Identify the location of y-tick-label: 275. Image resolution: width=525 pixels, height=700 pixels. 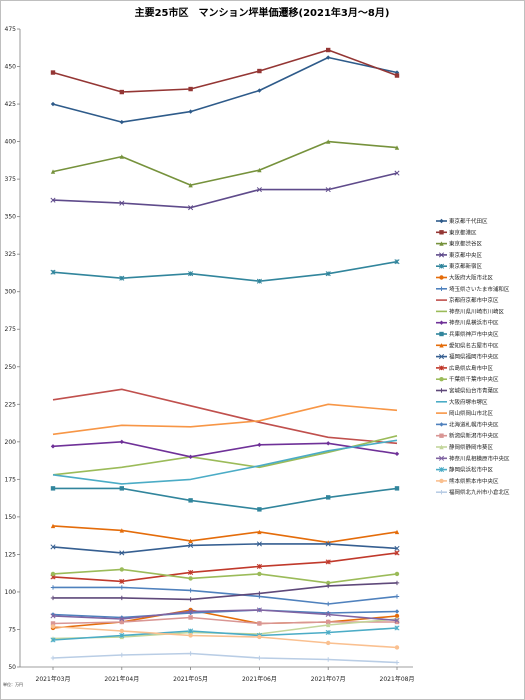
(11, 329).